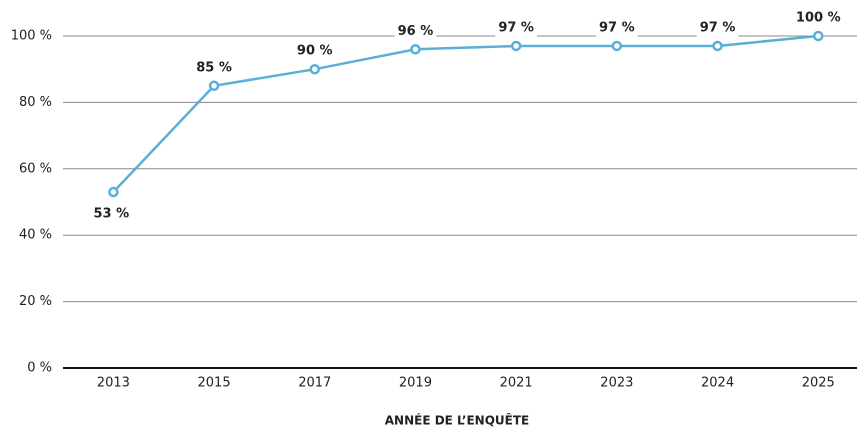  Describe the element at coordinates (113, 383) in the screenshot. I see `x-tick-label: 2013` at that location.